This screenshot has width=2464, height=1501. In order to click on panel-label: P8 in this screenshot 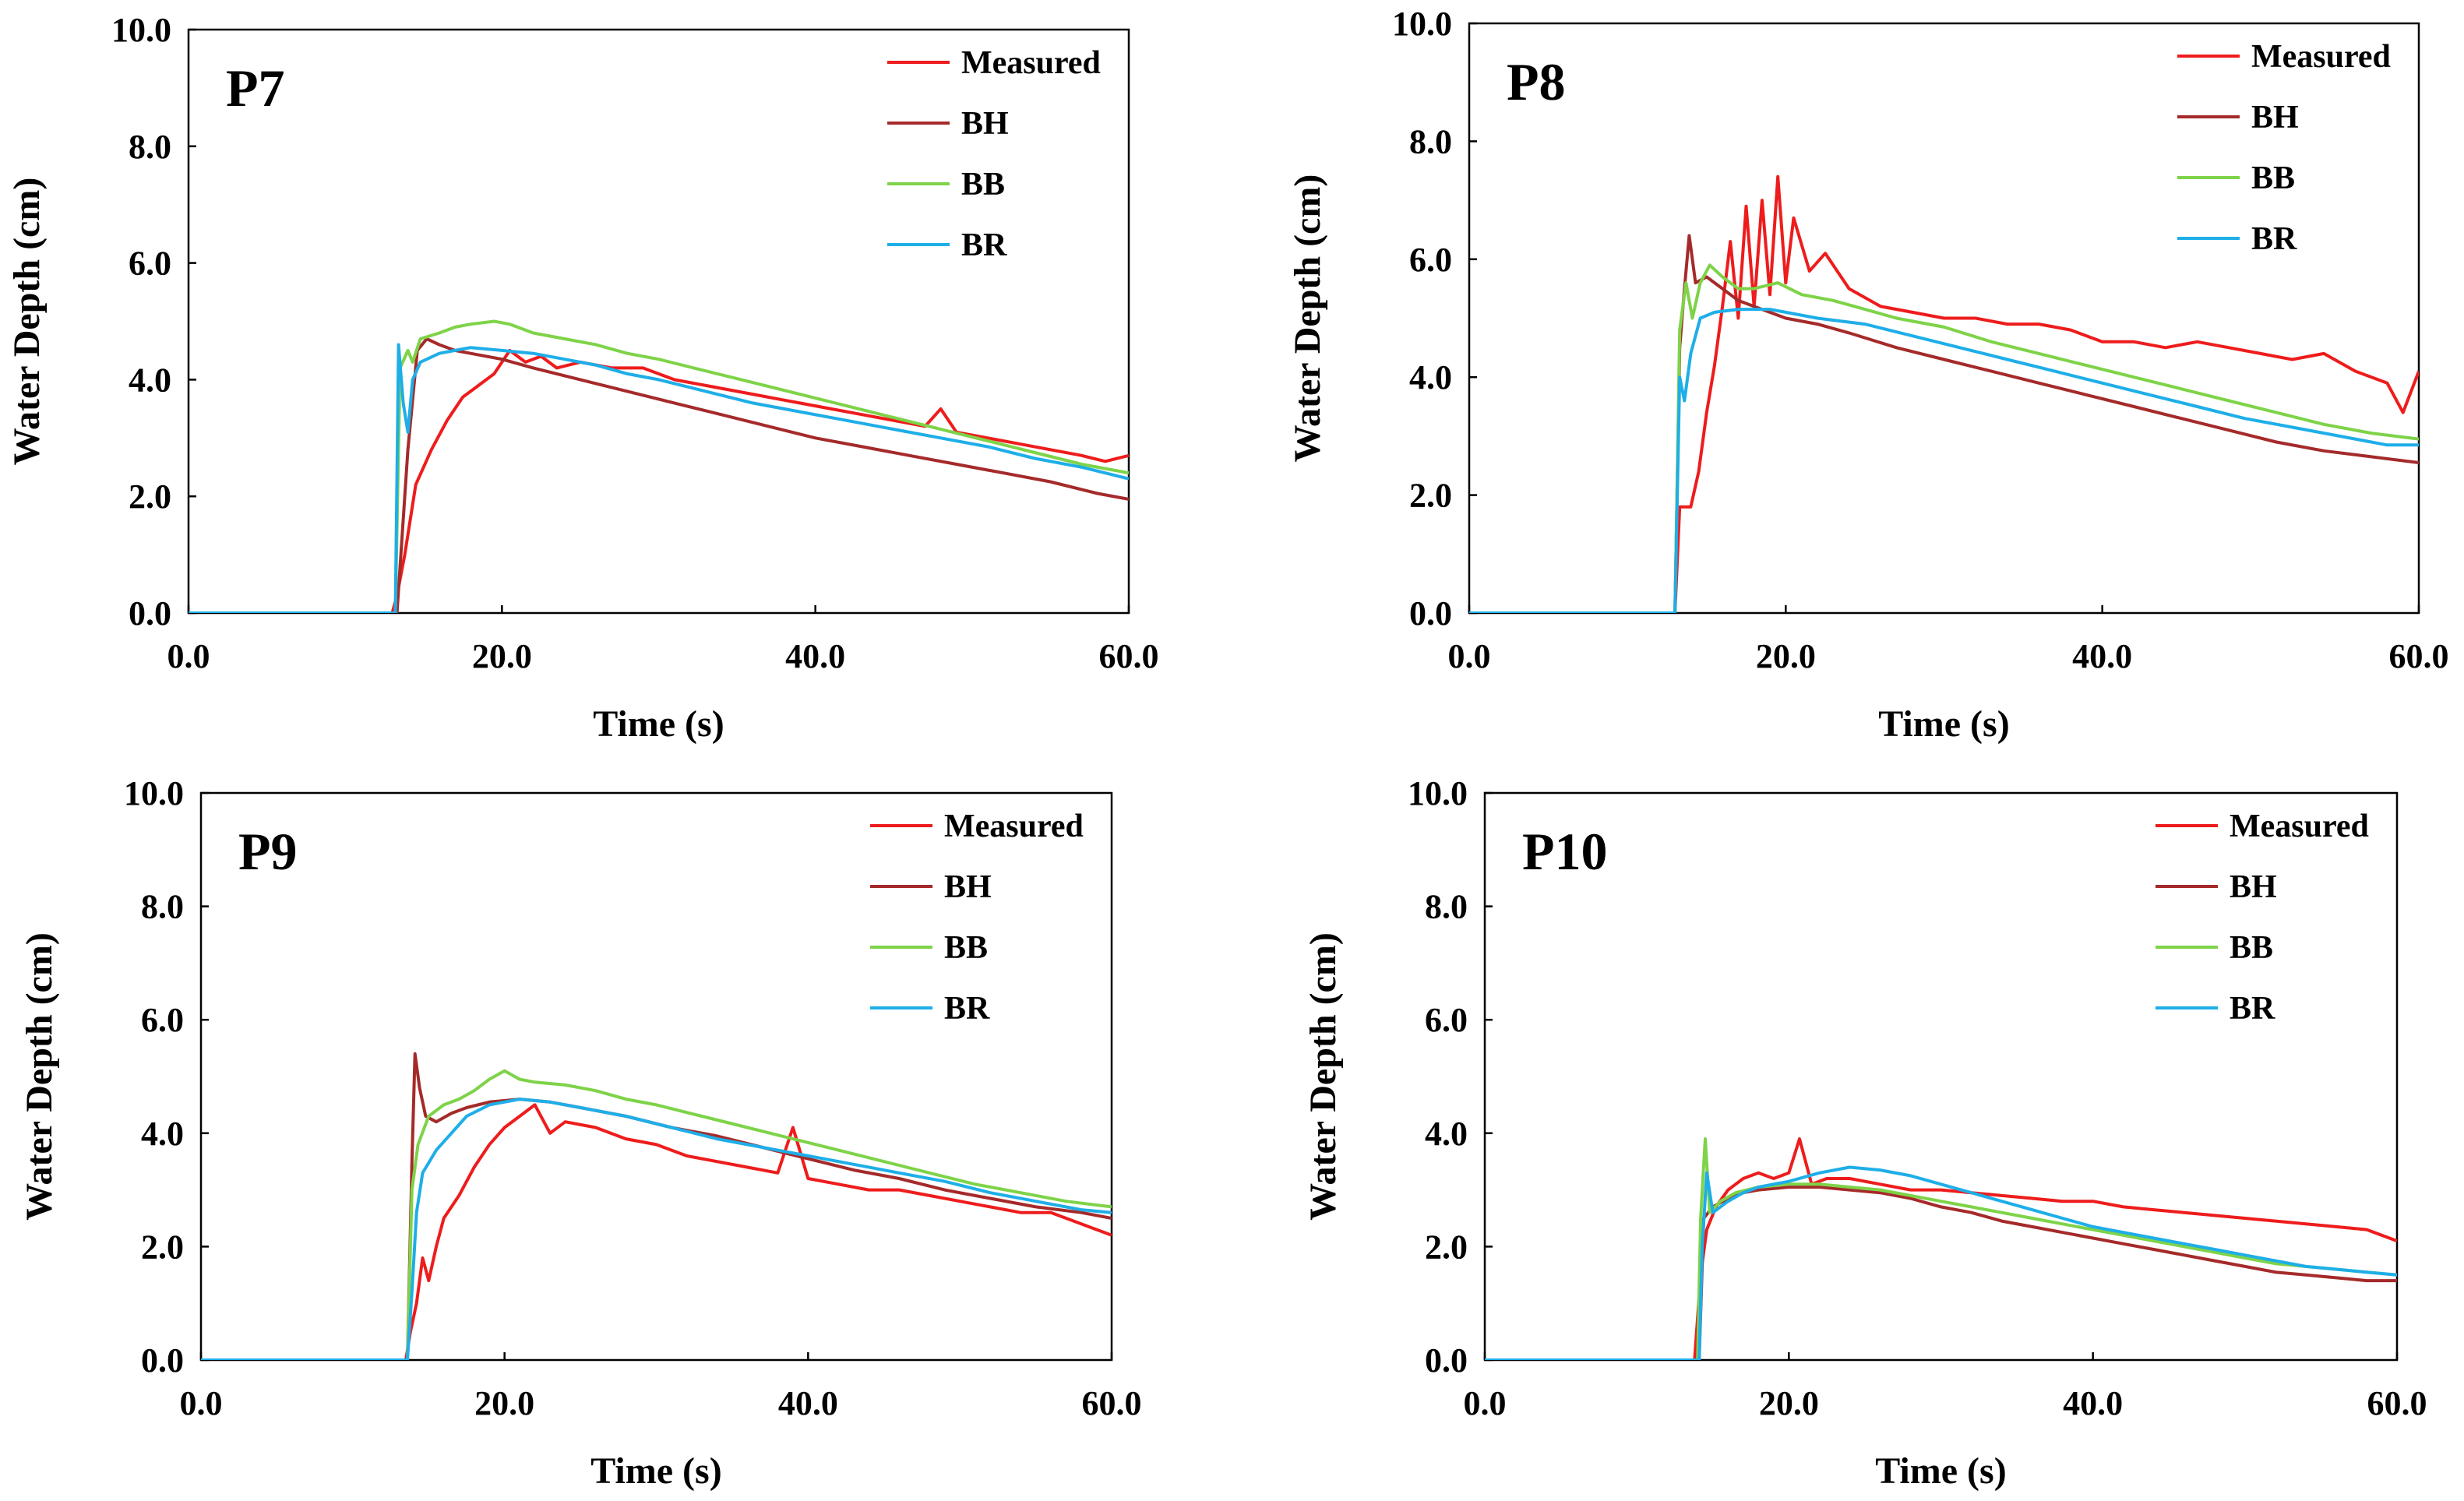, I will do `click(1536, 81)`.